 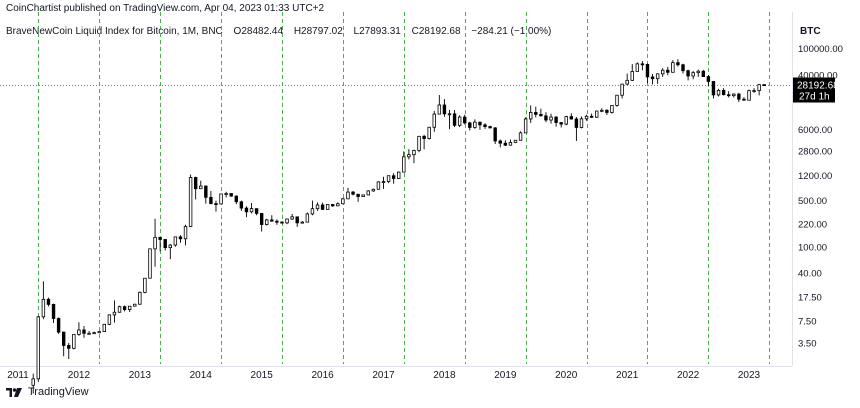 I want to click on tradingview-logo-icon, so click(x=14, y=392).